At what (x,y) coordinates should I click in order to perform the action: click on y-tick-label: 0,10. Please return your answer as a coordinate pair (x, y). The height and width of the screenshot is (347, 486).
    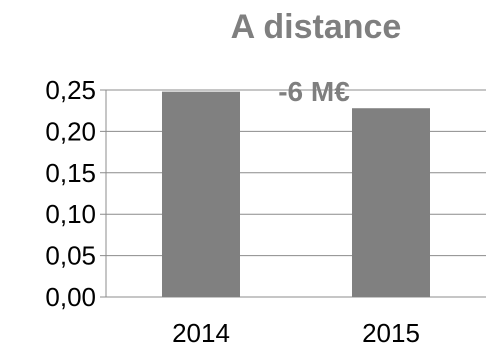
    Looking at the image, I should click on (70, 214).